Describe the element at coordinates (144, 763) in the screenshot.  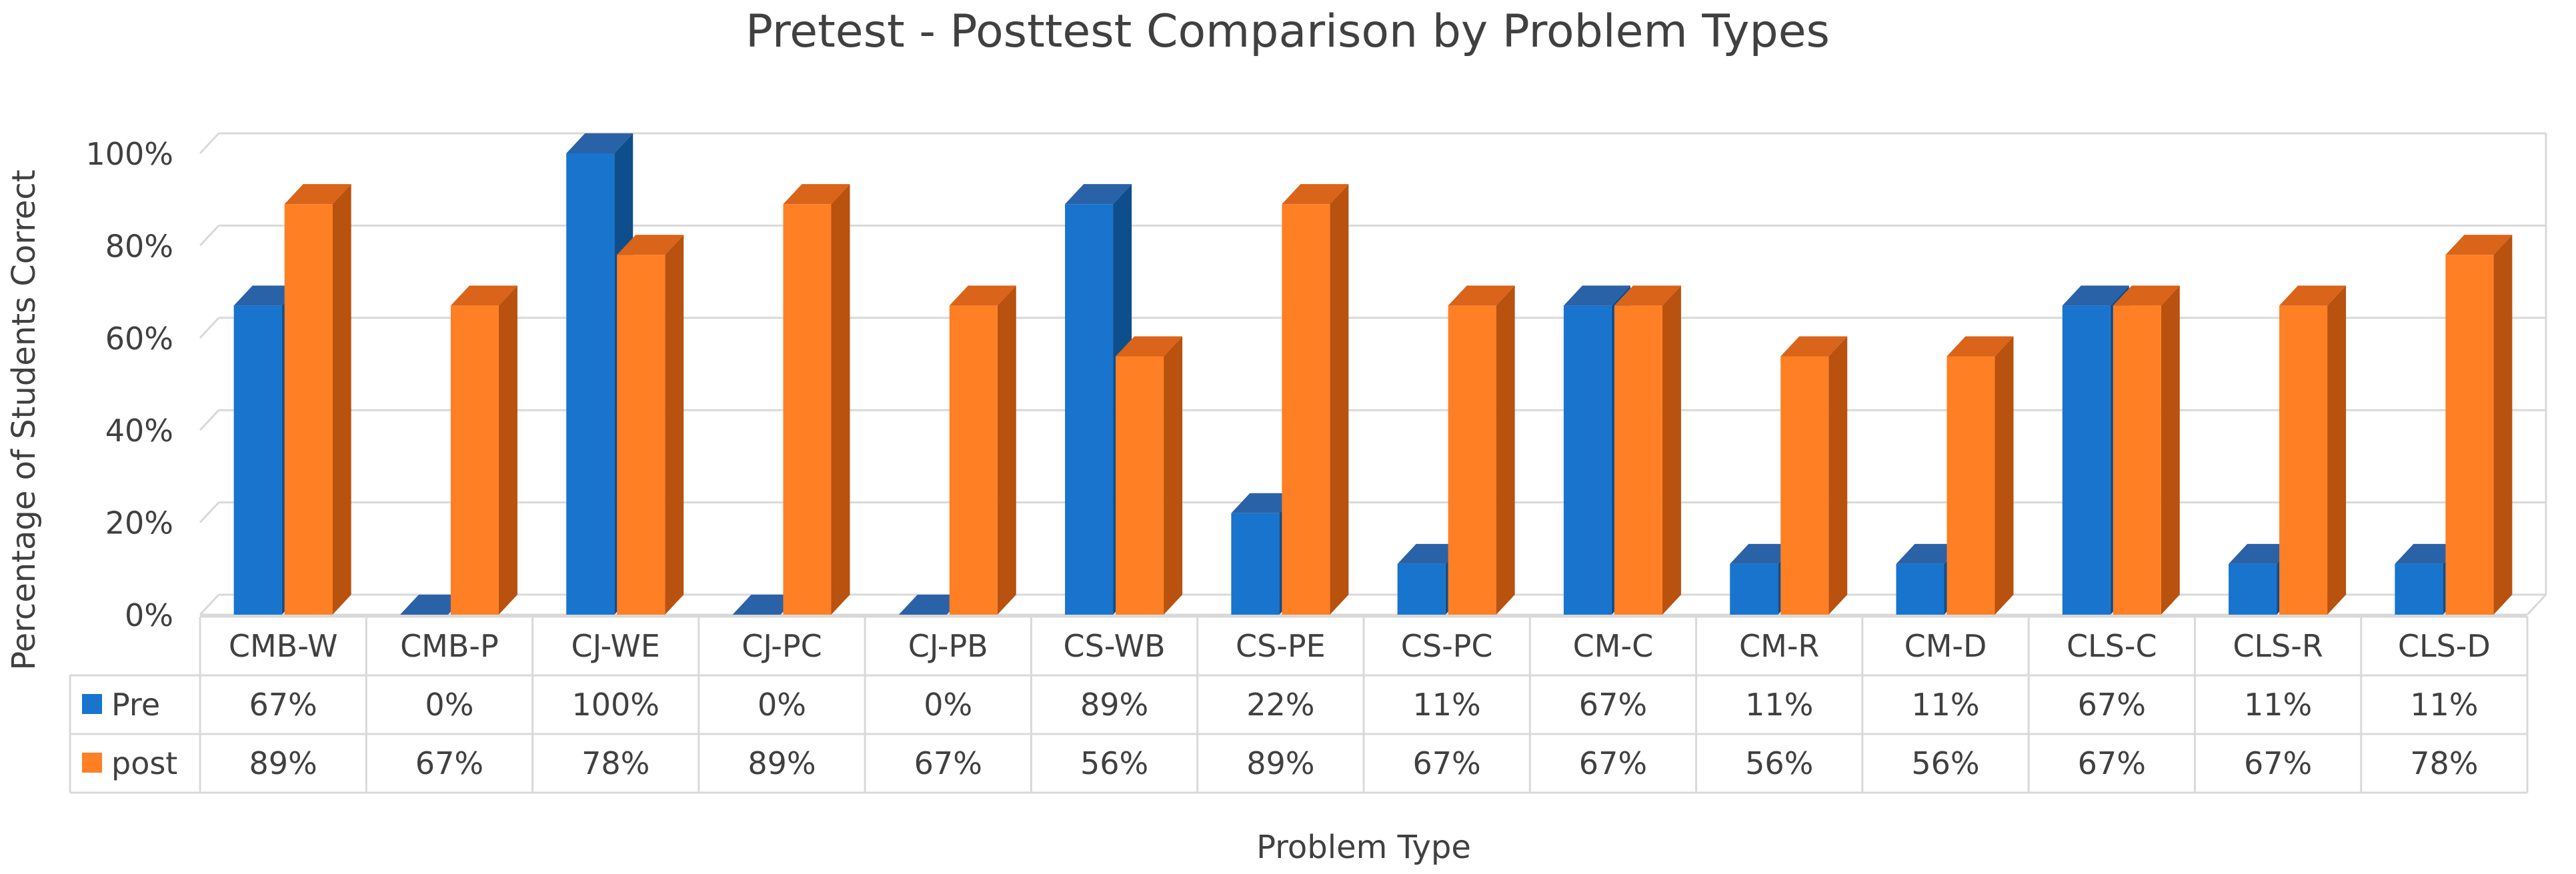
I see `legend-label-post: post` at that location.